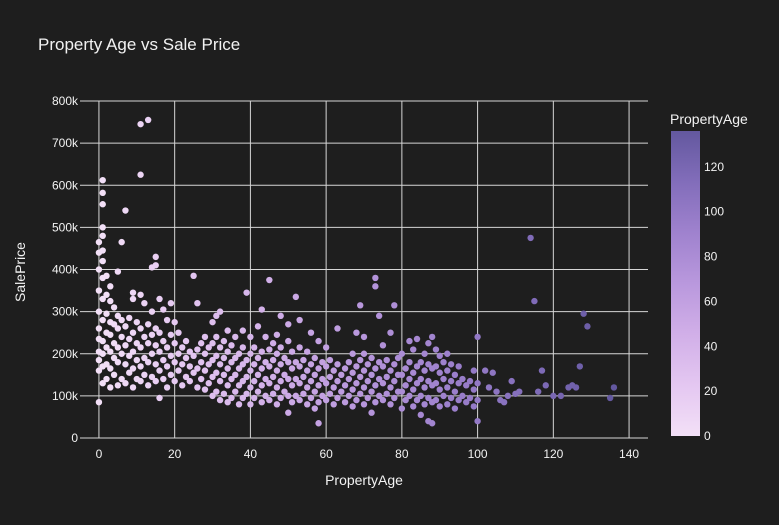 The image size is (779, 525). What do you see at coordinates (251, 454) in the screenshot?
I see `x-tick-label: 40` at bounding box center [251, 454].